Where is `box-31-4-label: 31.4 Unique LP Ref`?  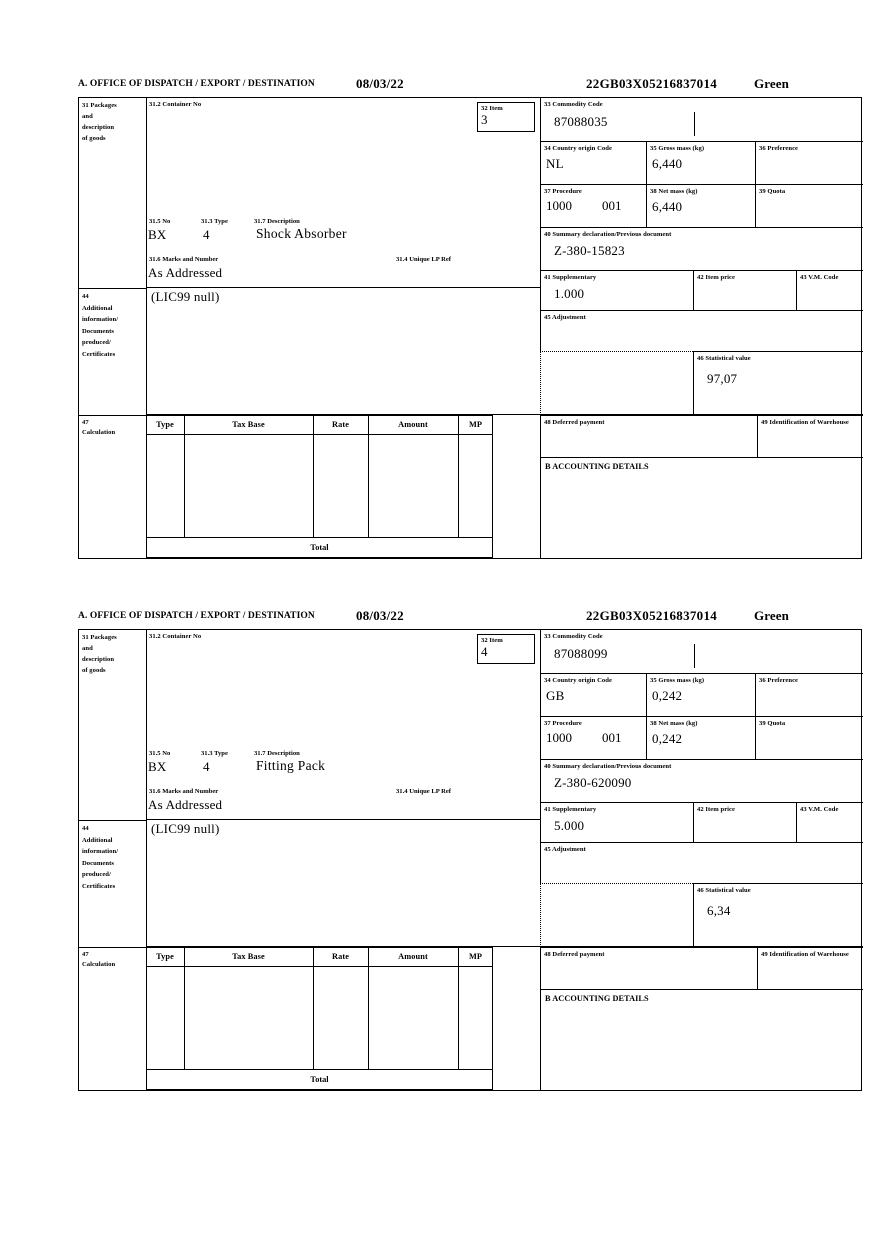
box-31-4-label: 31.4 Unique LP Ref is located at coordinates (423, 791).